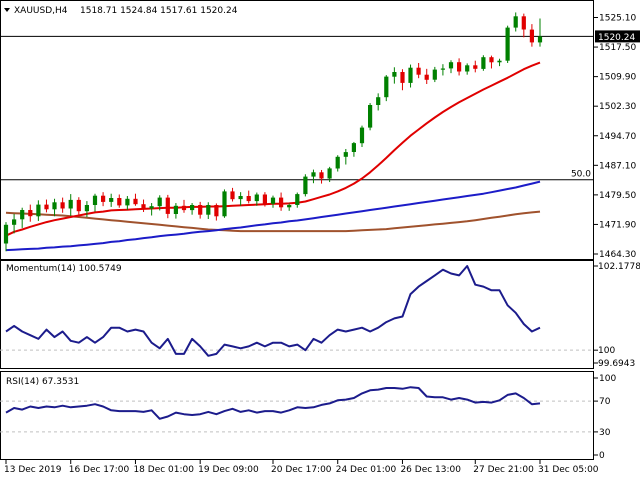  I want to click on rsi-title: RSI(14) 67.3531, so click(42, 382).